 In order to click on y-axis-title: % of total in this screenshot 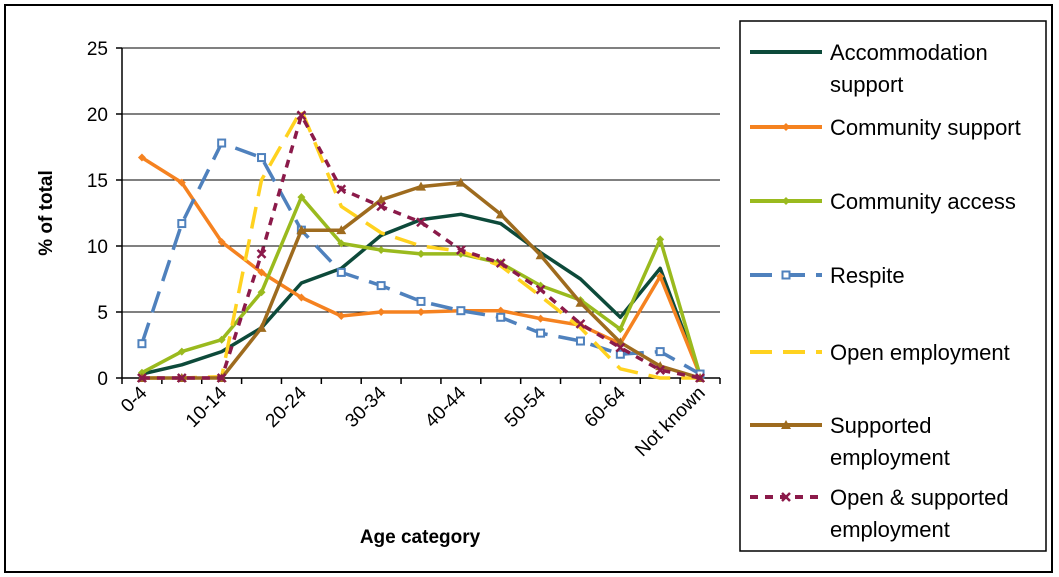, I will do `click(46, 213)`.